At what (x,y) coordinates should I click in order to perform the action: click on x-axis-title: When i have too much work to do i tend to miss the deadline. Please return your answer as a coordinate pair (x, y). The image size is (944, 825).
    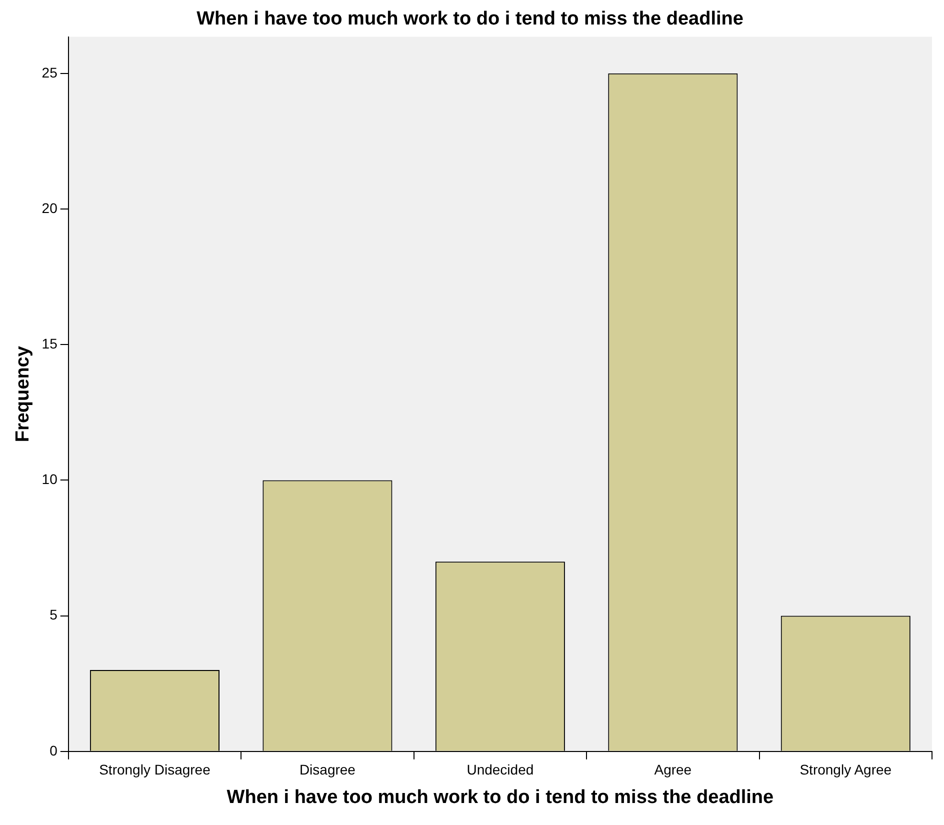
    Looking at the image, I should click on (500, 797).